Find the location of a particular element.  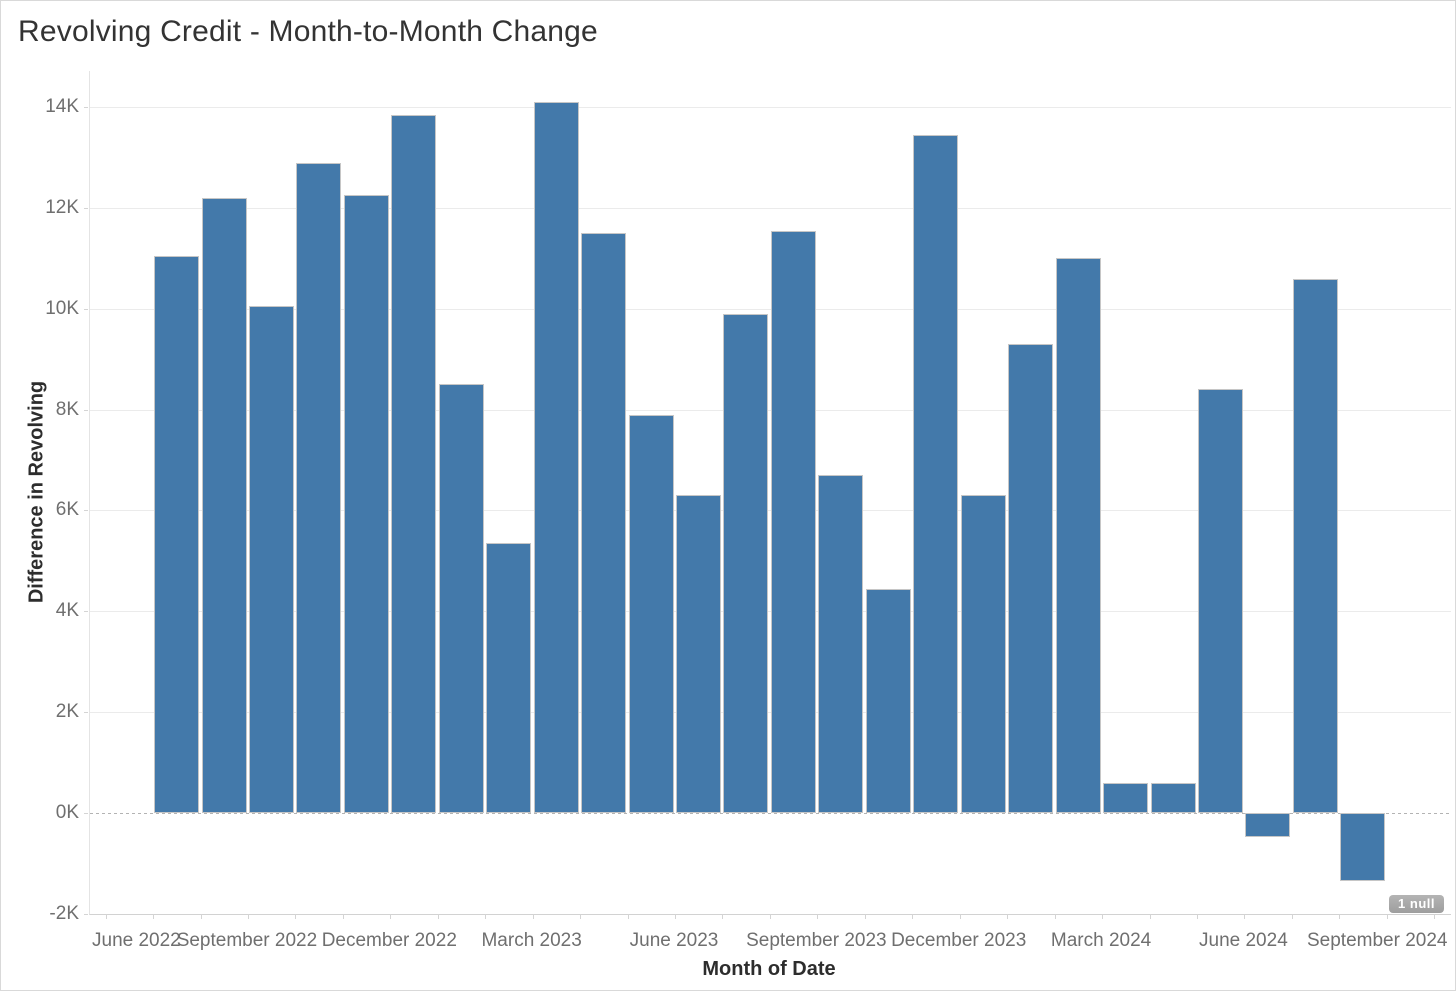

null-indicator-badge: 1 null is located at coordinates (1416, 904).